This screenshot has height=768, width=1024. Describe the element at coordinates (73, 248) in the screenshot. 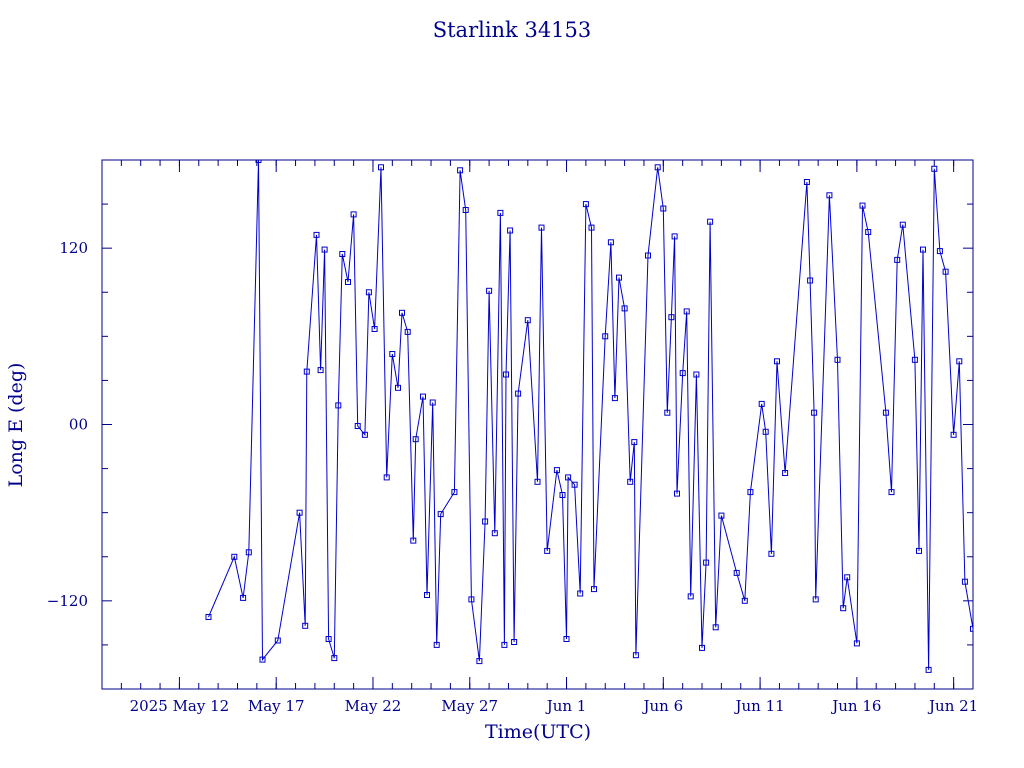

I see `y-tick-label: 120` at that location.